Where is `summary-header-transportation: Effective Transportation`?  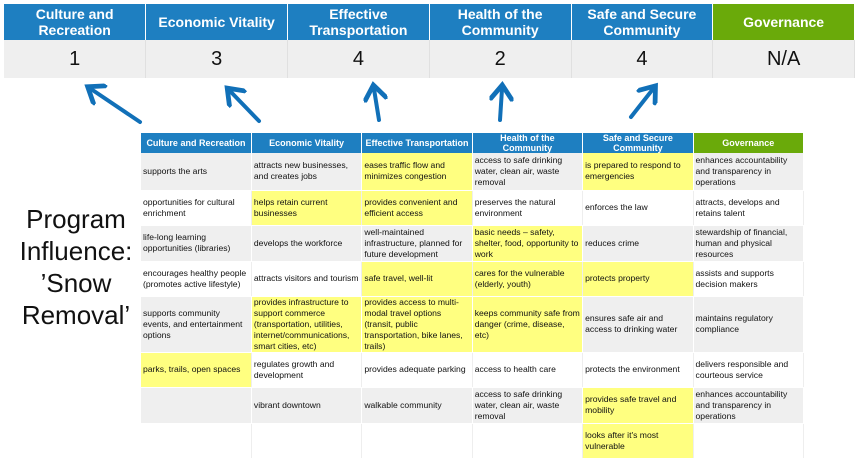 summary-header-transportation: Effective Transportation is located at coordinates (358, 22).